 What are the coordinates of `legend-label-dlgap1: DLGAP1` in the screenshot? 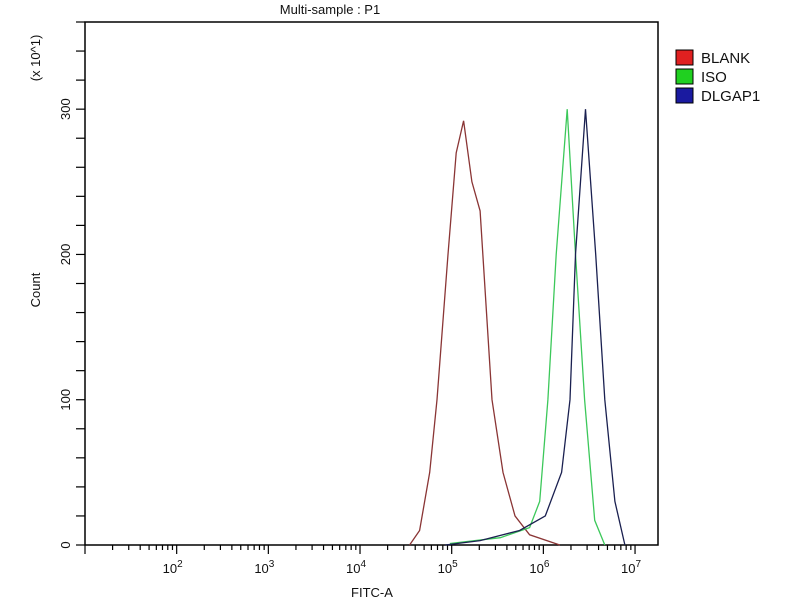 It's located at (730, 96).